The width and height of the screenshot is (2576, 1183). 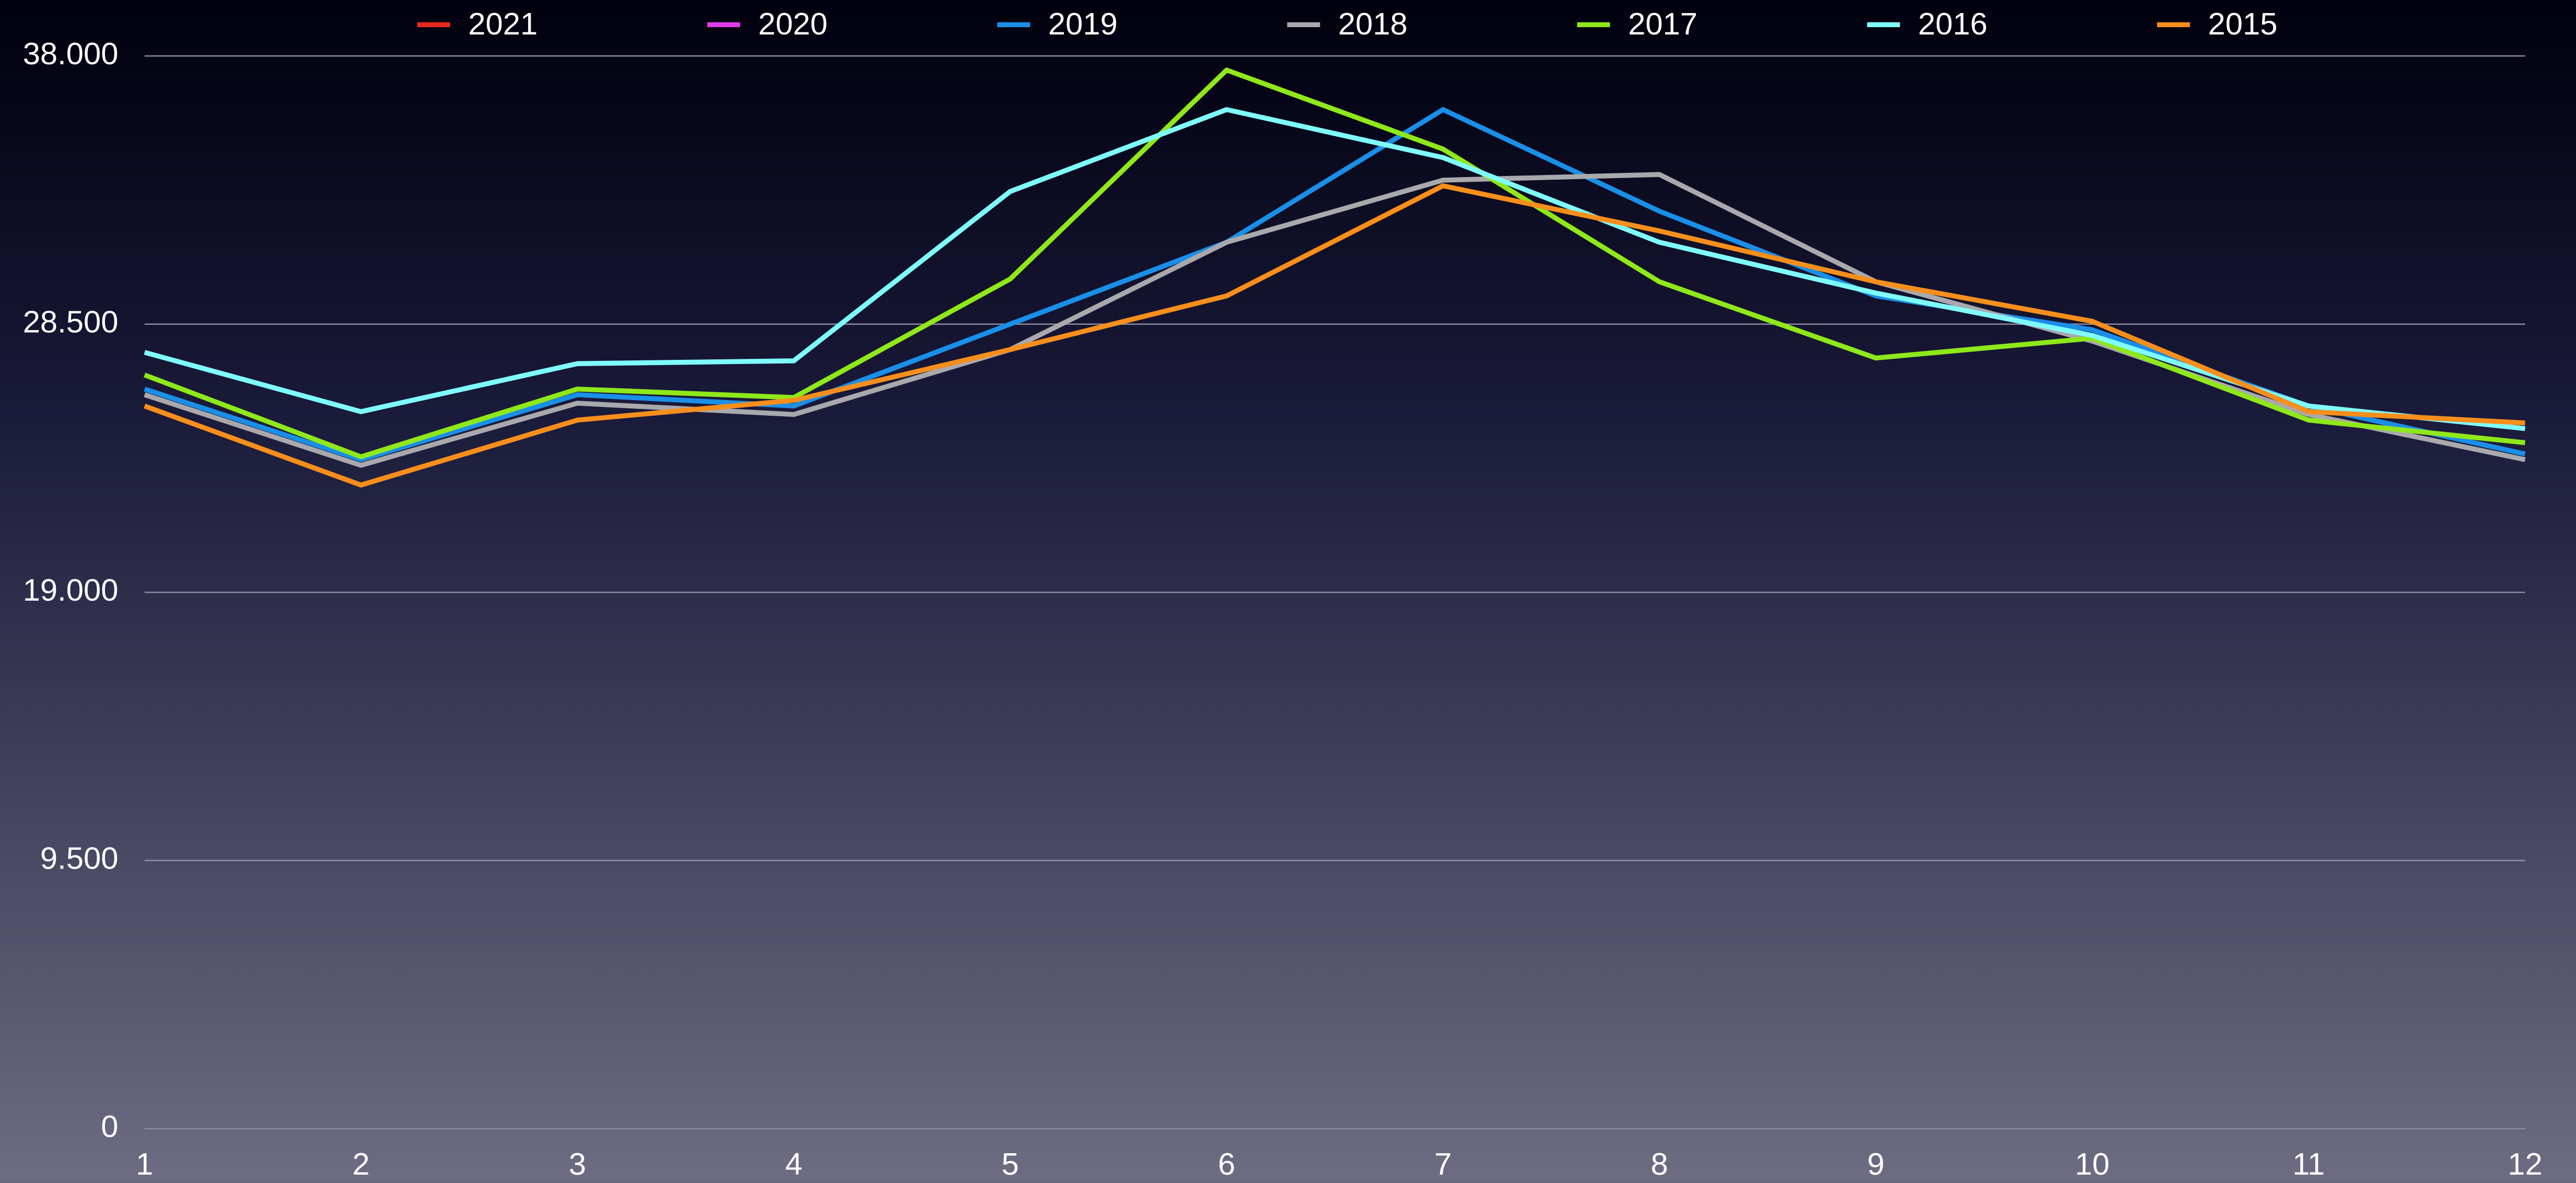 What do you see at coordinates (1875, 1163) in the screenshot?
I see `x-tick-label: 9` at bounding box center [1875, 1163].